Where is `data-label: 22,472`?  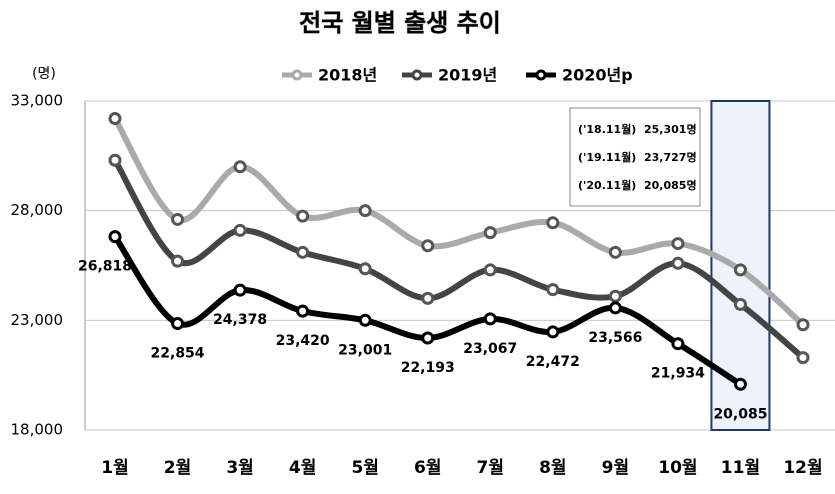 data-label: 22,472 is located at coordinates (553, 362).